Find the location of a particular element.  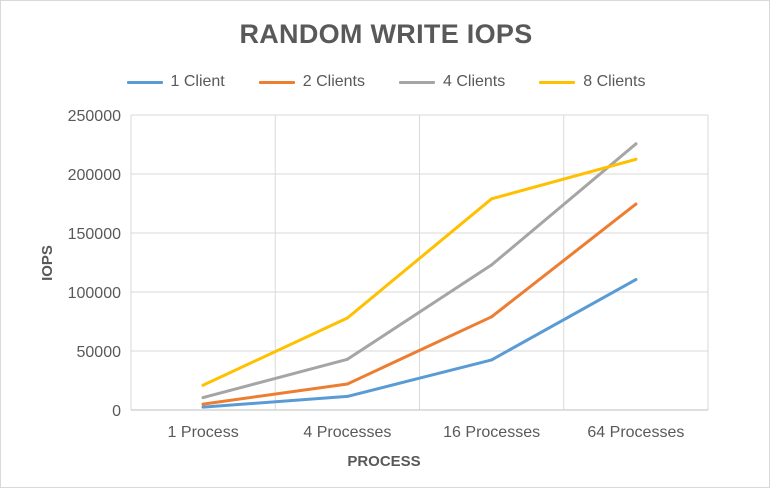

y-tick-label: 200000 is located at coordinates (94, 175).